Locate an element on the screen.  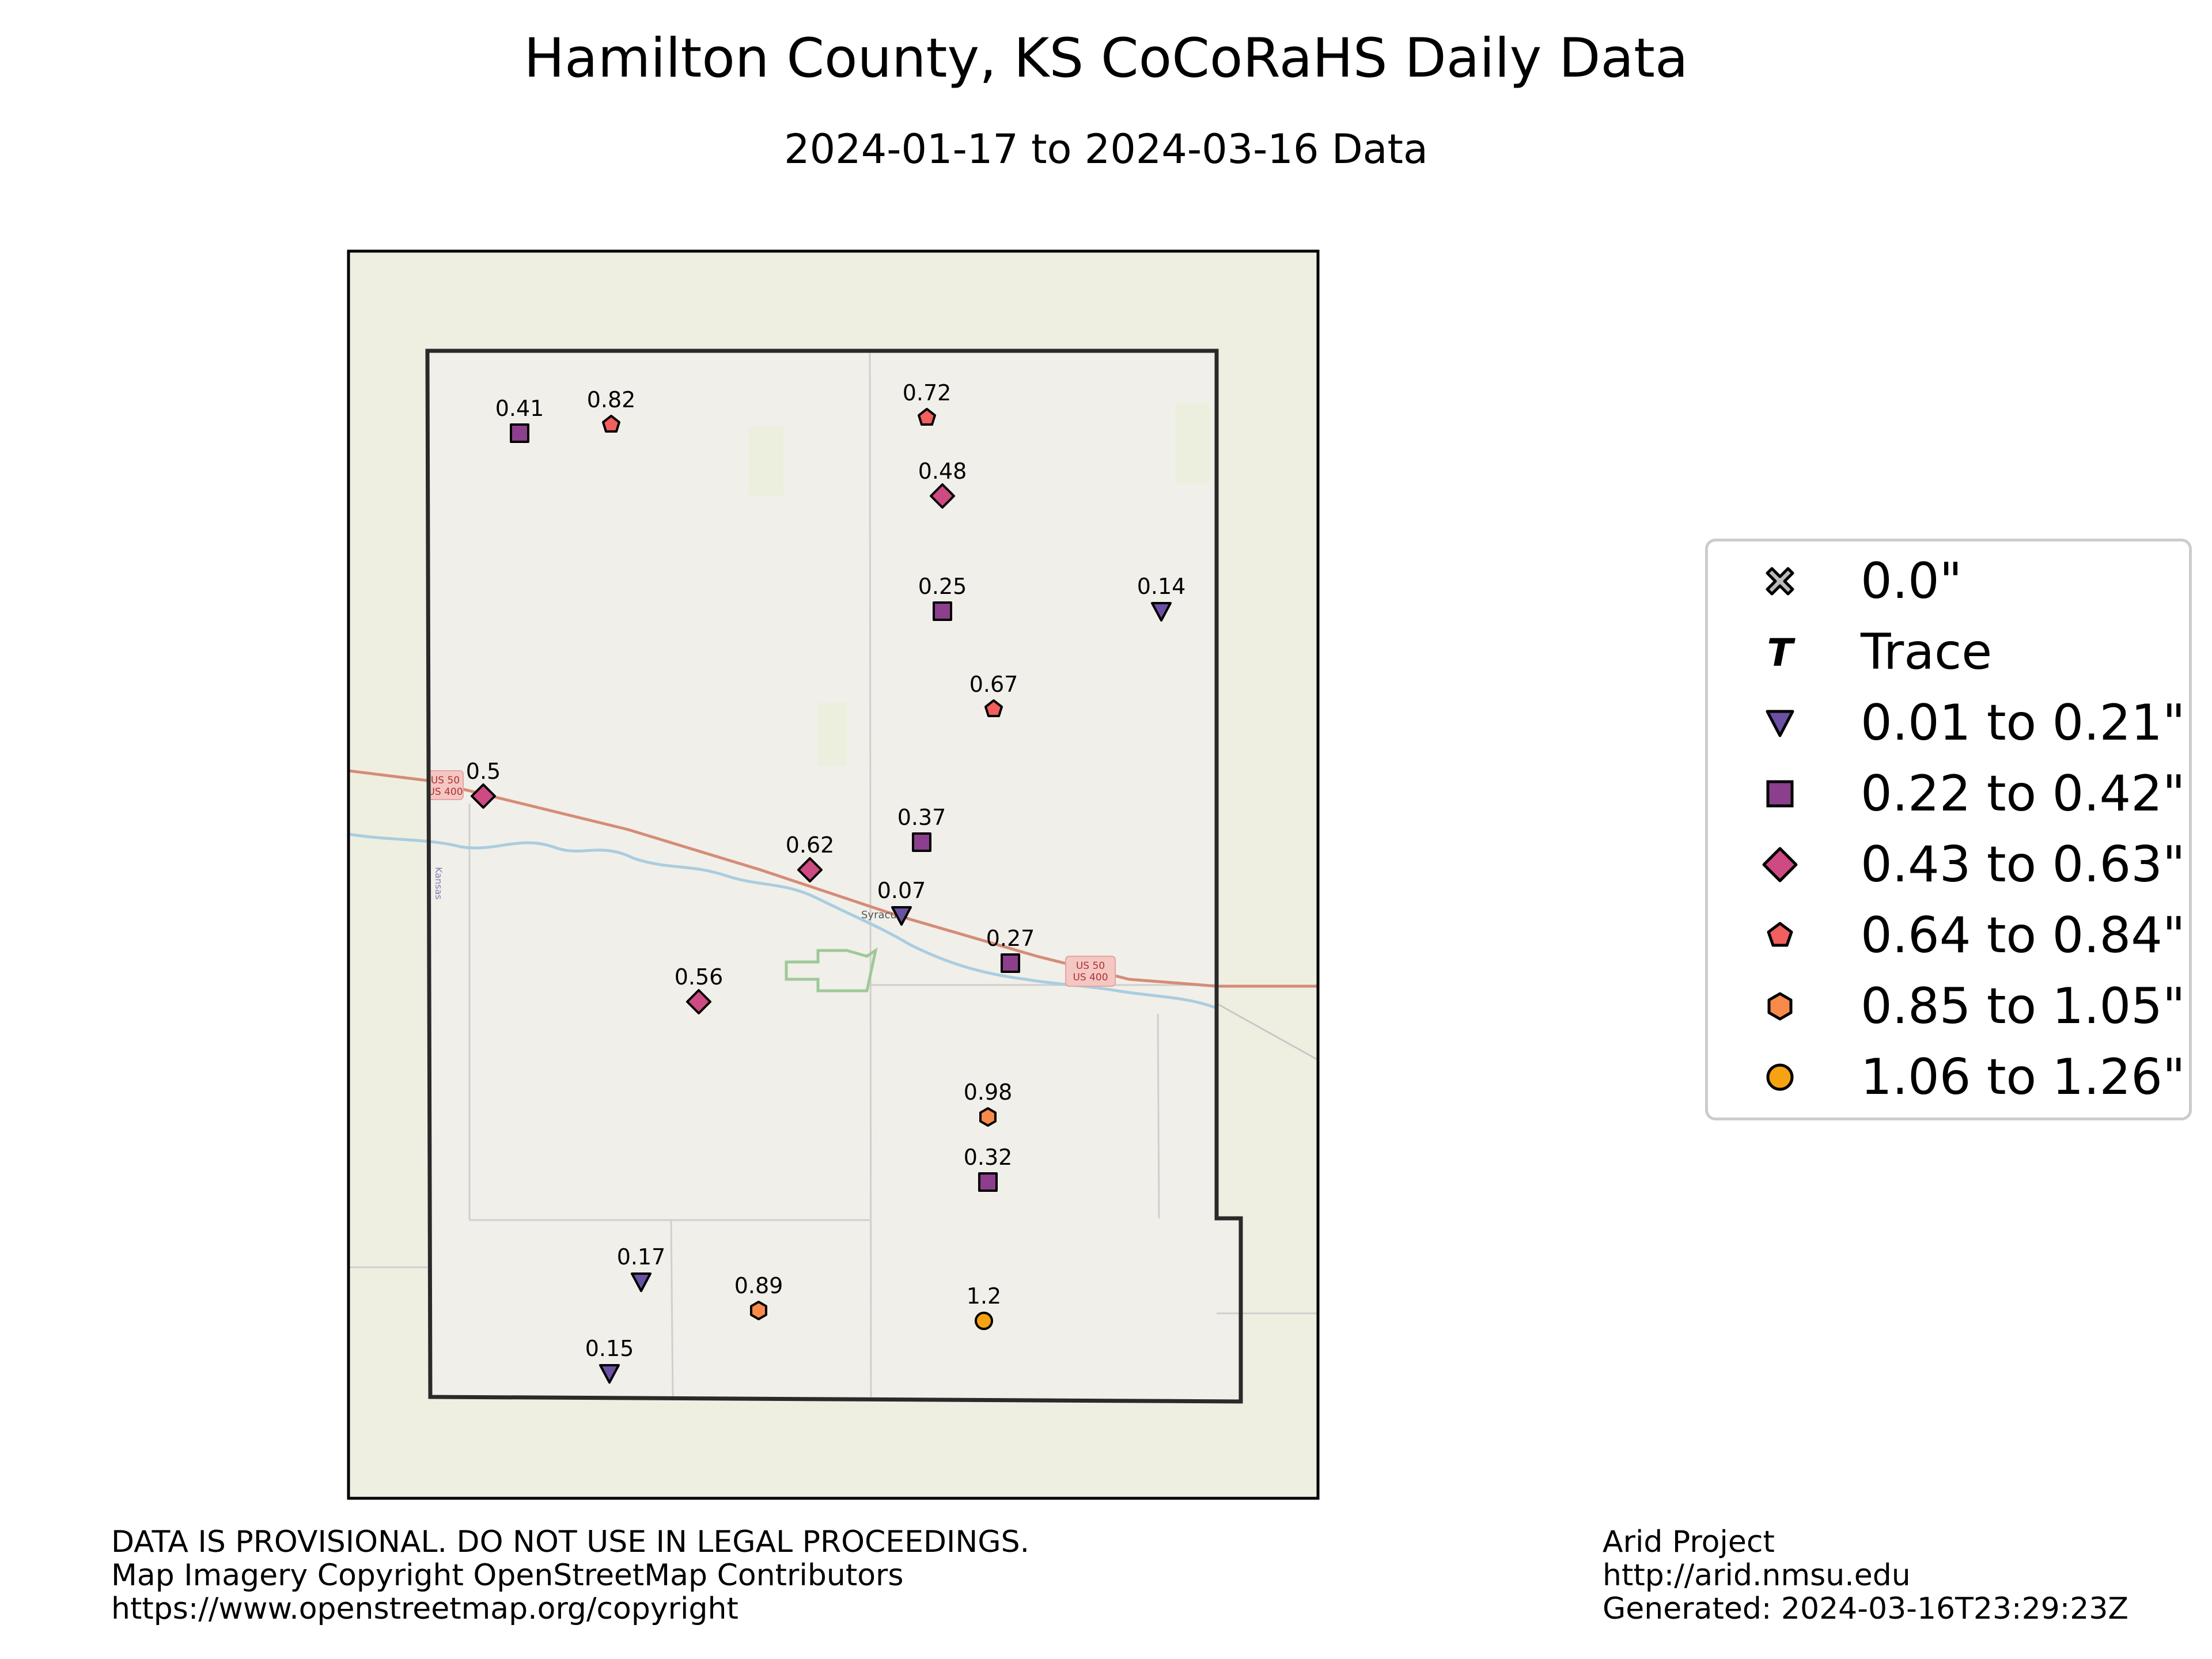
station-marker: 0.5 is located at coordinates (483, 784).